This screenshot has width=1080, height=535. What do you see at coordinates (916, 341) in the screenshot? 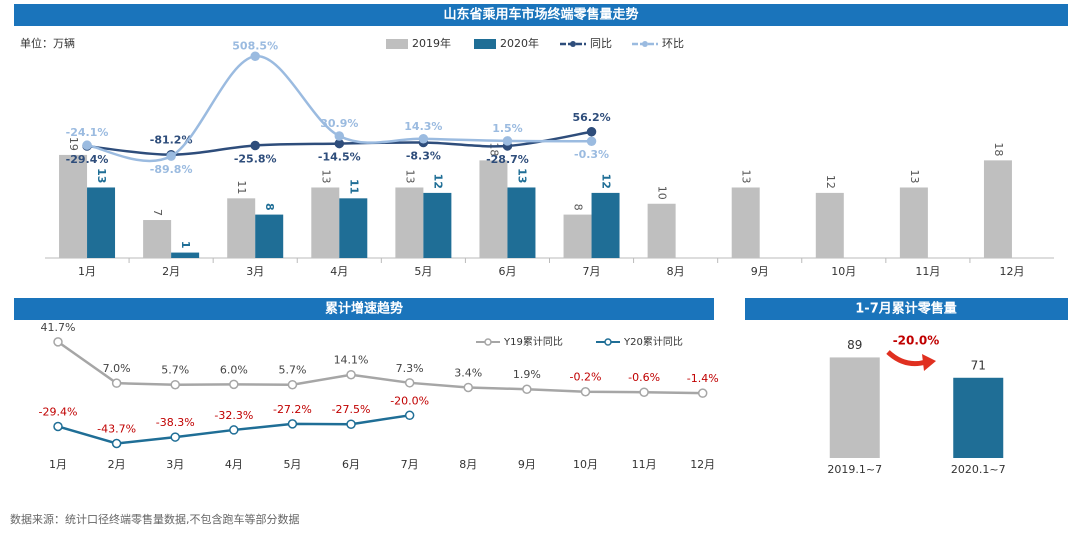
I see `annotation: -20.0%` at bounding box center [916, 341].